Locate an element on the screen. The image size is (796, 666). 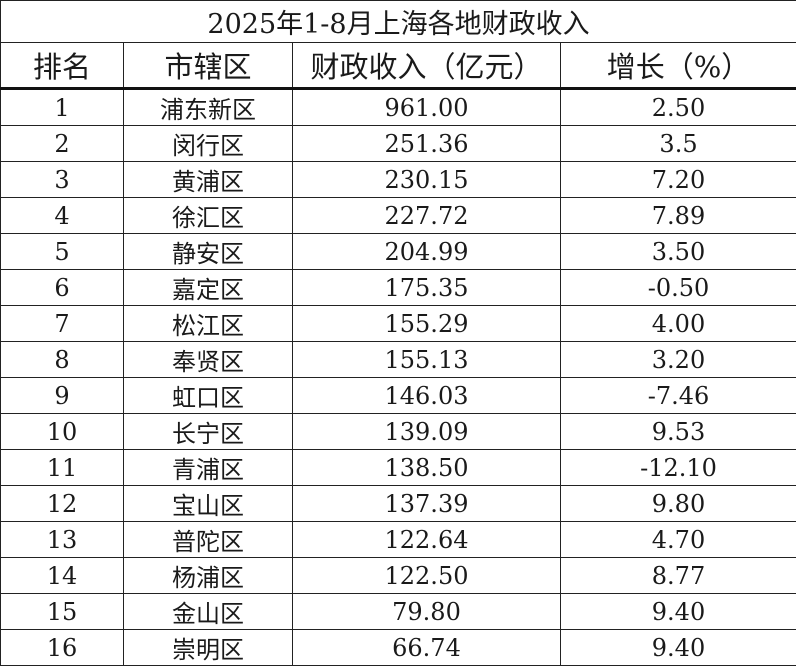
revenue-cell: 138.50 is located at coordinates (427, 468).